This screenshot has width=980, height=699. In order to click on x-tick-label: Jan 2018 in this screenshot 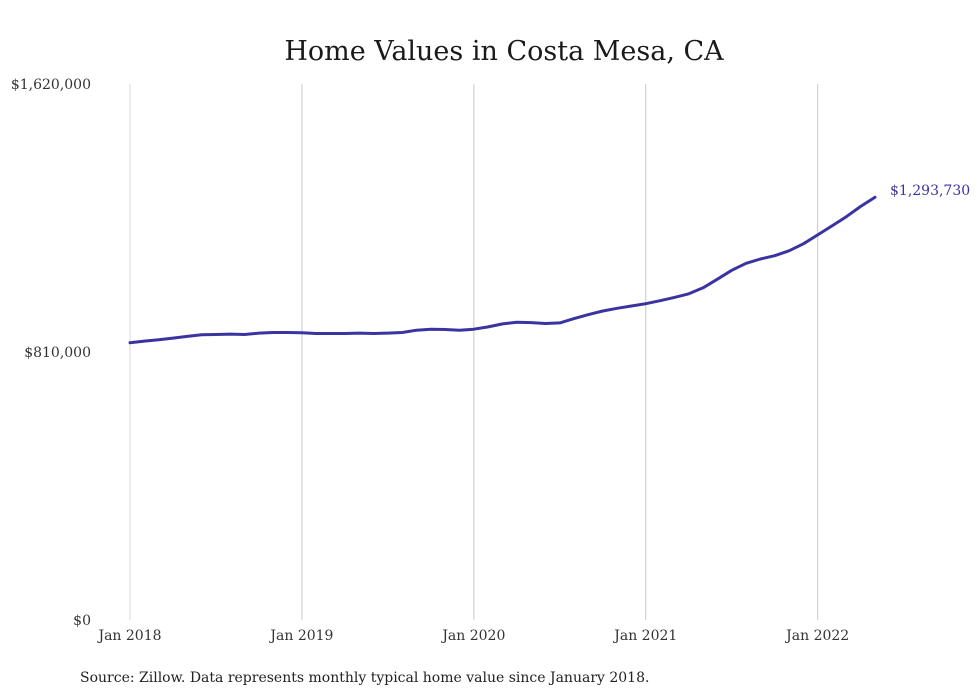, I will do `click(128, 636)`.